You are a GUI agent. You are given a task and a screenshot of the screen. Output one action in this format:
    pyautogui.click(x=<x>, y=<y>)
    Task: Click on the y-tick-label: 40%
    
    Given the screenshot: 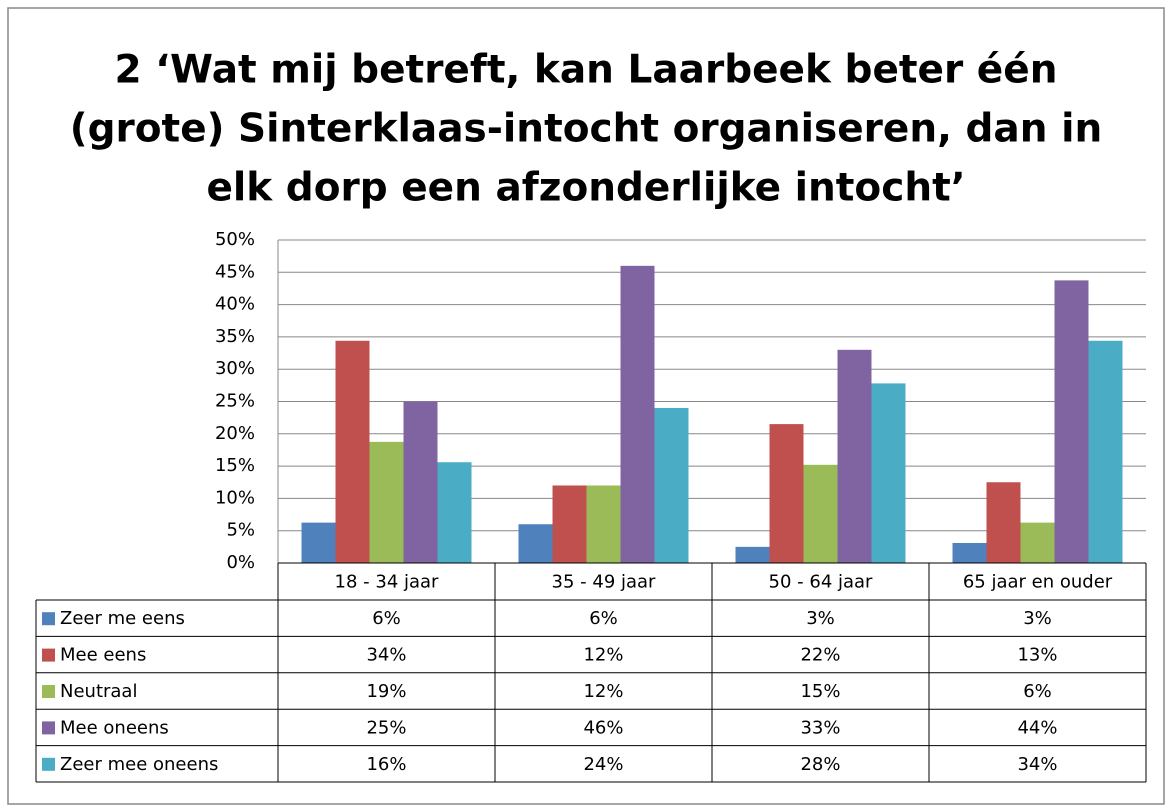 What is the action you would take?
    pyautogui.click(x=235, y=304)
    